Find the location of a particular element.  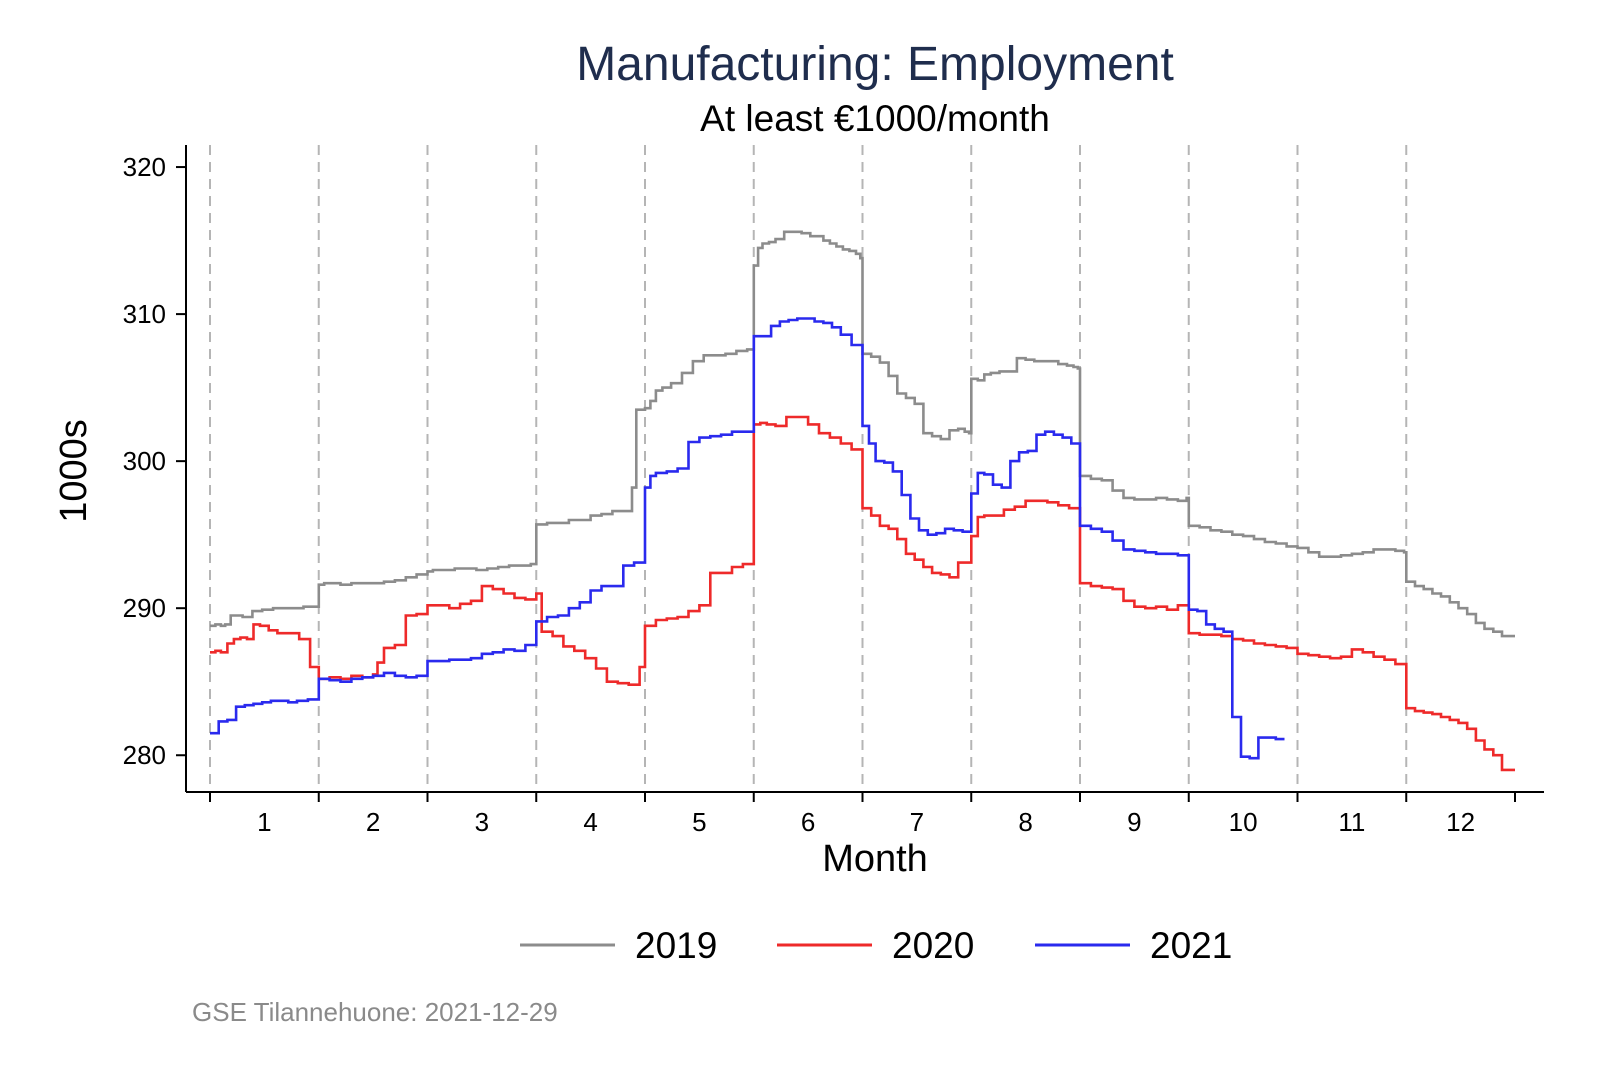

x-axis-label: Month is located at coordinates (875, 859).